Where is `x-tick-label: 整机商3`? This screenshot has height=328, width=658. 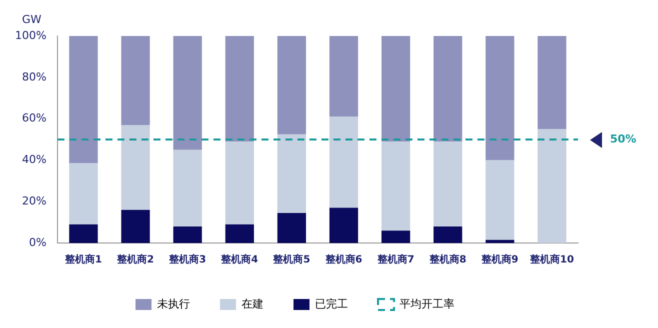
x-tick-label: 整机商3 is located at coordinates (187, 260).